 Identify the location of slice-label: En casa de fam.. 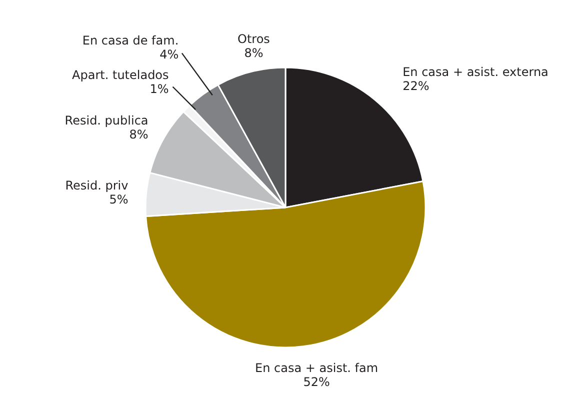
(130, 41).